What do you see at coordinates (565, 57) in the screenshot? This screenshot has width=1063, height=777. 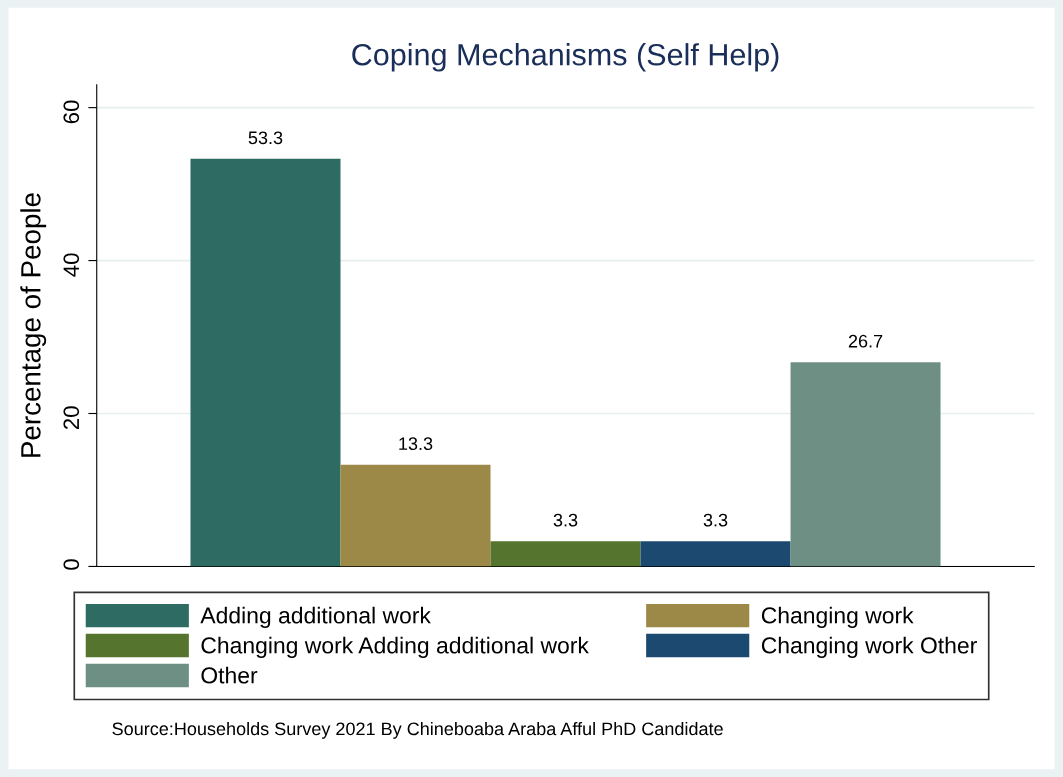 I see `chart-title: Coping Mechanisms (Self Help)` at bounding box center [565, 57].